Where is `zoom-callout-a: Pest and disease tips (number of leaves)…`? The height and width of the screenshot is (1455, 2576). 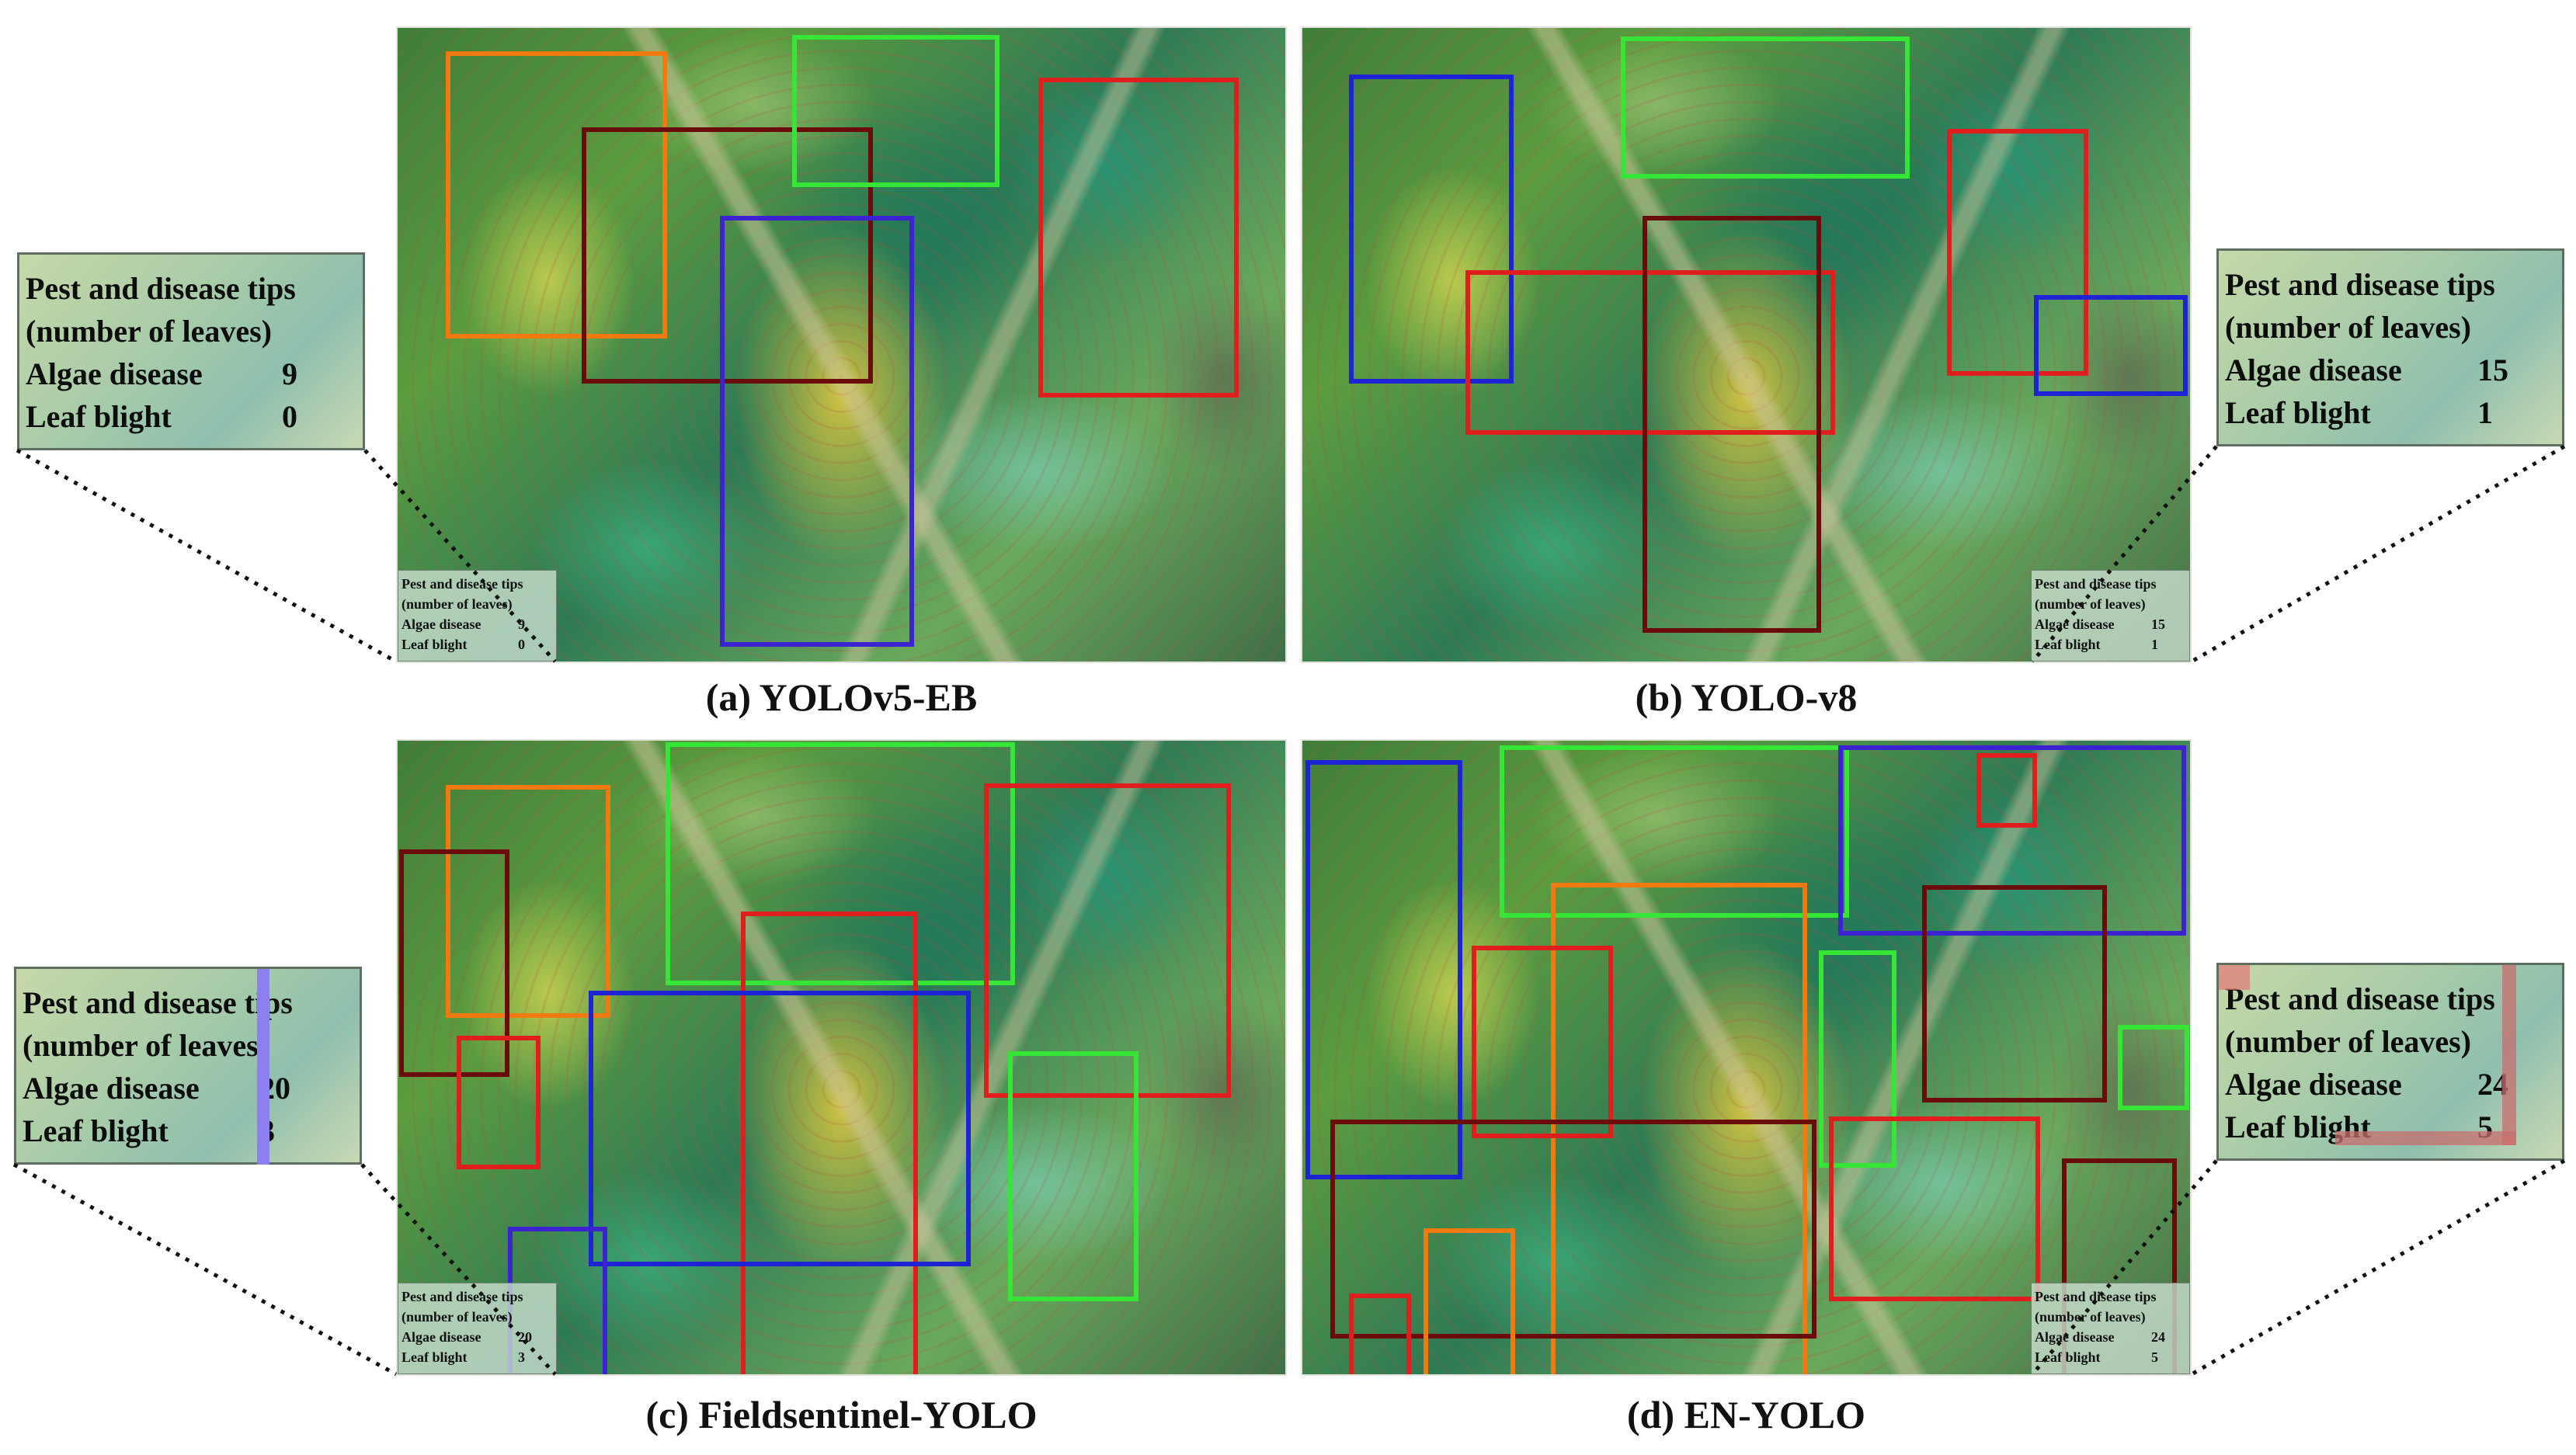 zoom-callout-a: Pest and disease tips (number of leaves)… is located at coordinates (191, 351).